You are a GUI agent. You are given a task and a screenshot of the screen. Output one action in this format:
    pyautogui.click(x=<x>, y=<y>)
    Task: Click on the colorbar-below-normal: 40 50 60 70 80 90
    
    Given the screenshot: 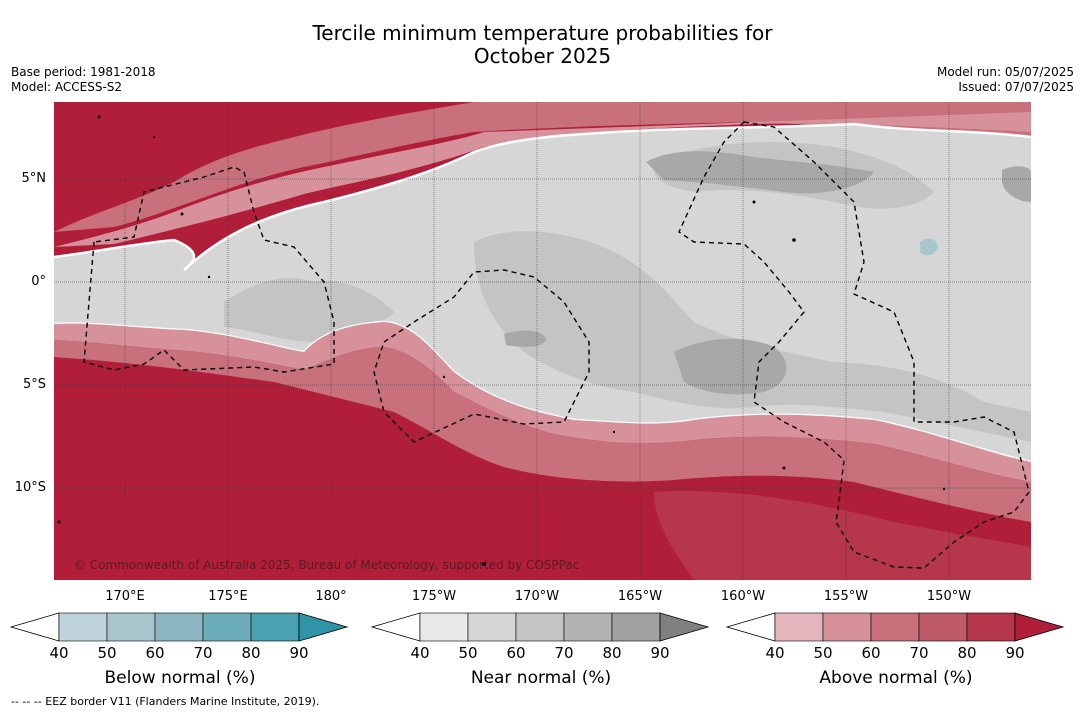 What is the action you would take?
    pyautogui.click(x=179, y=637)
    